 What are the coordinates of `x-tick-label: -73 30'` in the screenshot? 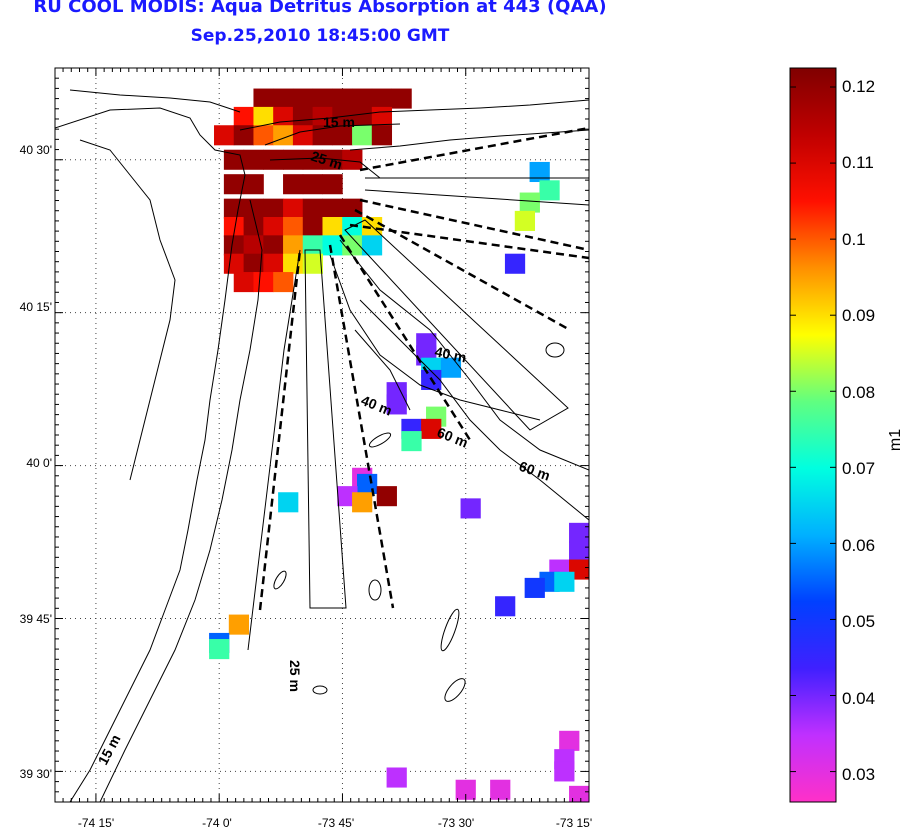 It's located at (456, 823).